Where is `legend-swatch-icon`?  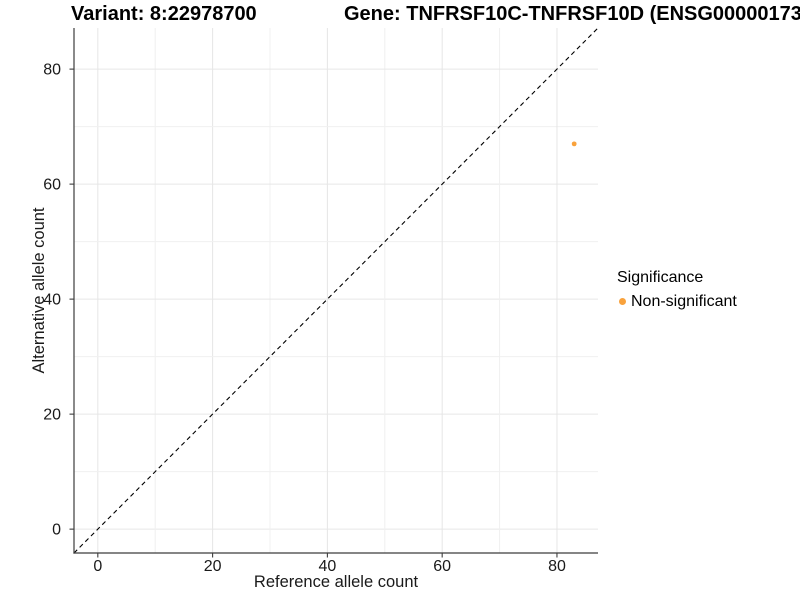 legend-swatch-icon is located at coordinates (622, 301).